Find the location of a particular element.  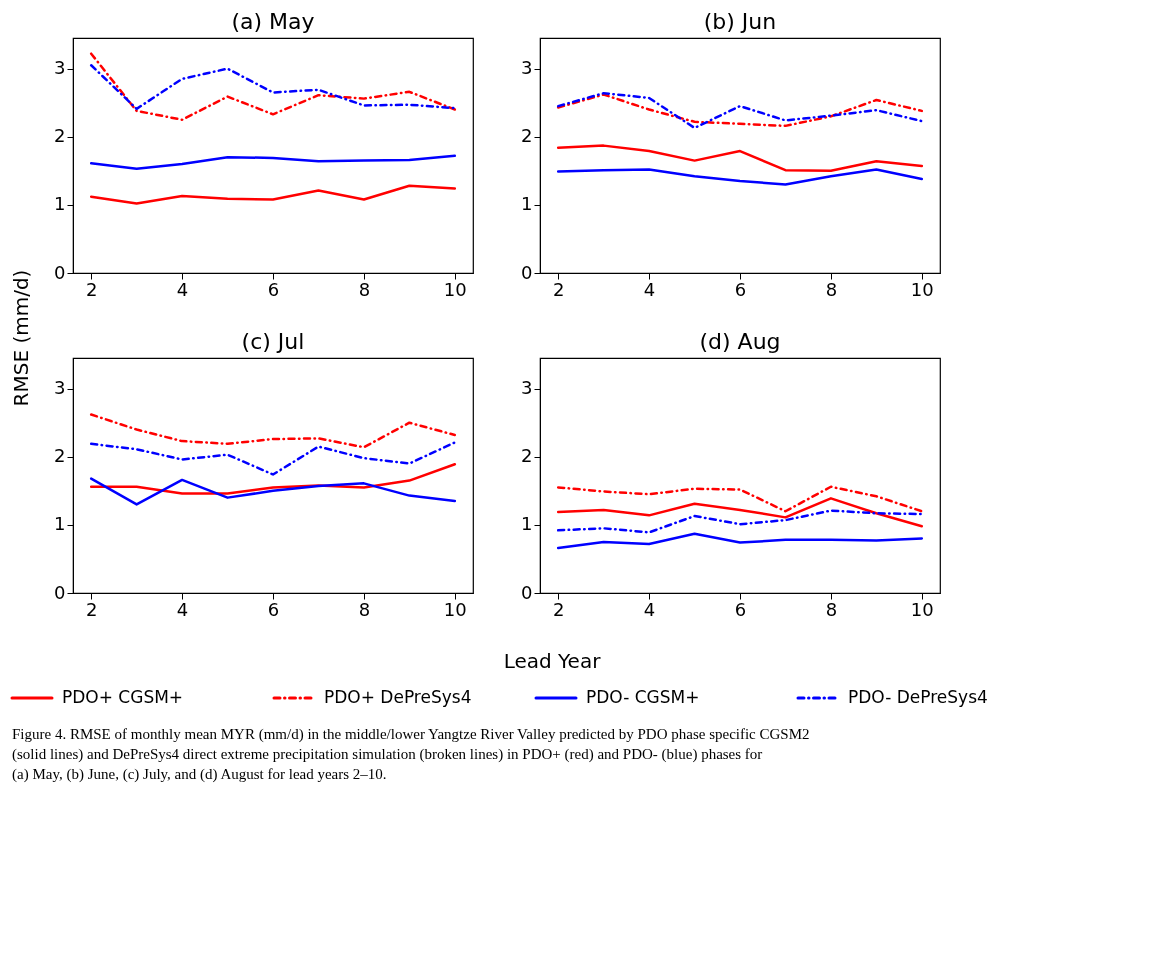

legend-label: PDO+ CGSM+ is located at coordinates (123, 697).